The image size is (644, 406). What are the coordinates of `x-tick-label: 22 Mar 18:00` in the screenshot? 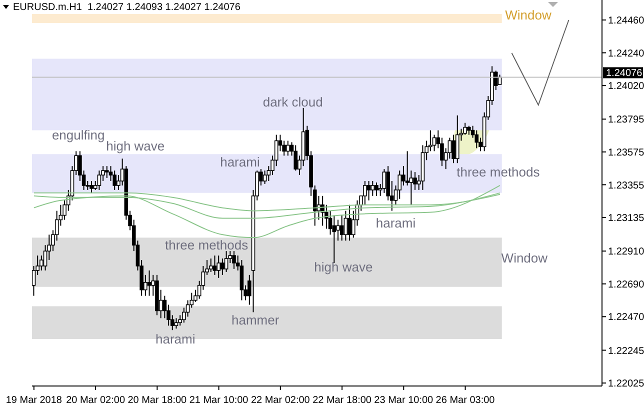 It's located at (342, 400).